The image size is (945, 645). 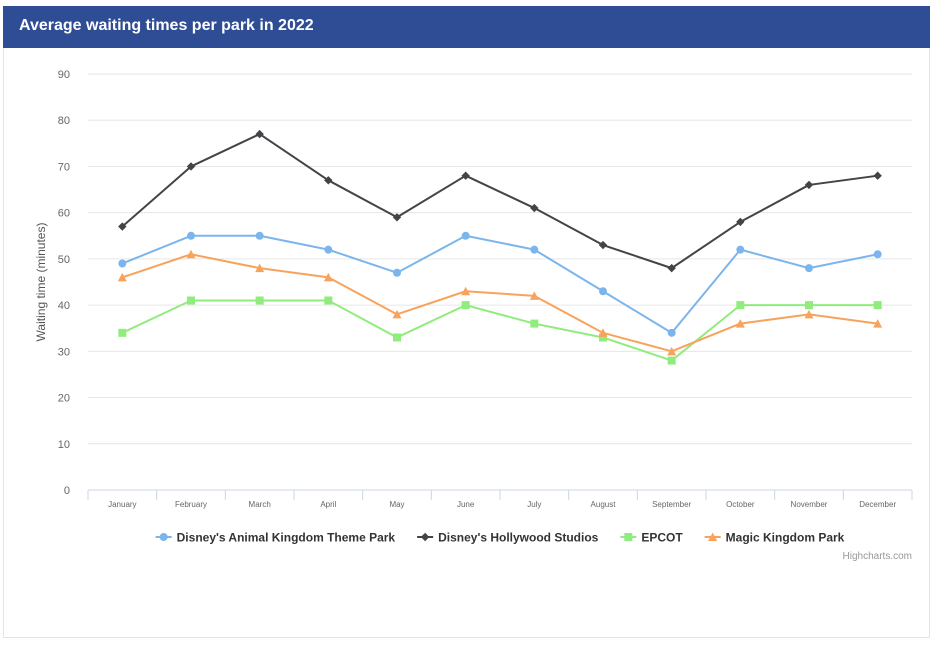 What do you see at coordinates (328, 504) in the screenshot?
I see `x-tick-label: April` at bounding box center [328, 504].